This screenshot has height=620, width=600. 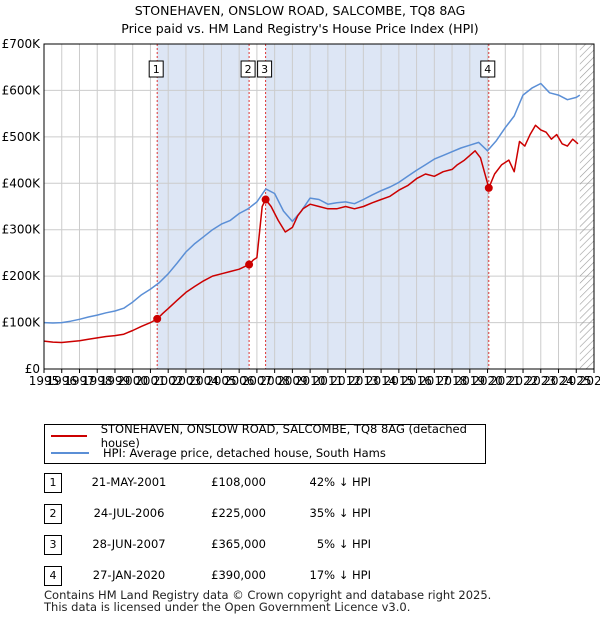 I want to click on row-date: 24-JUL-2006, so click(x=129, y=513).